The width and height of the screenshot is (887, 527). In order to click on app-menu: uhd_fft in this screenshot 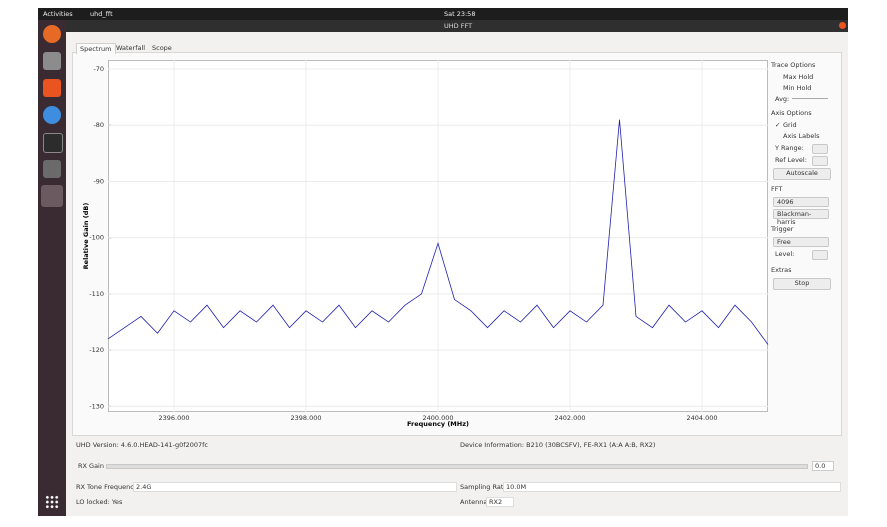, I will do `click(101, 14)`.